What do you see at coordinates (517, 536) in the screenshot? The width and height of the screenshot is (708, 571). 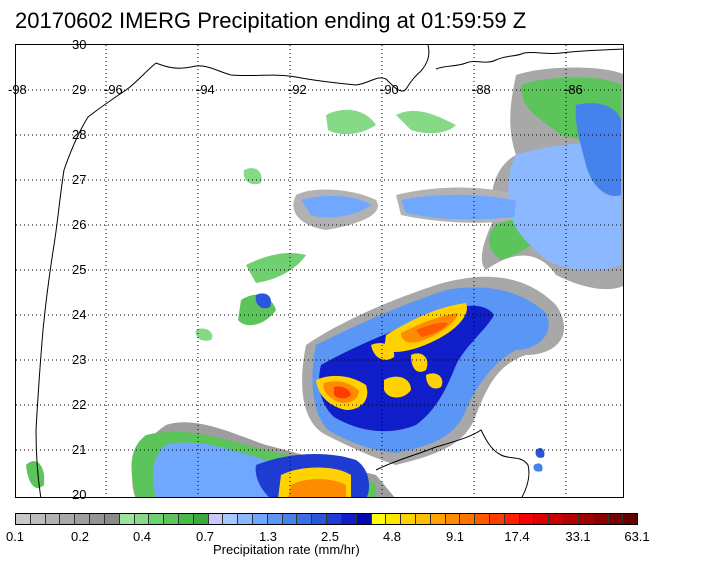 I see `colorbar-tick-label: 17.4` at bounding box center [517, 536].